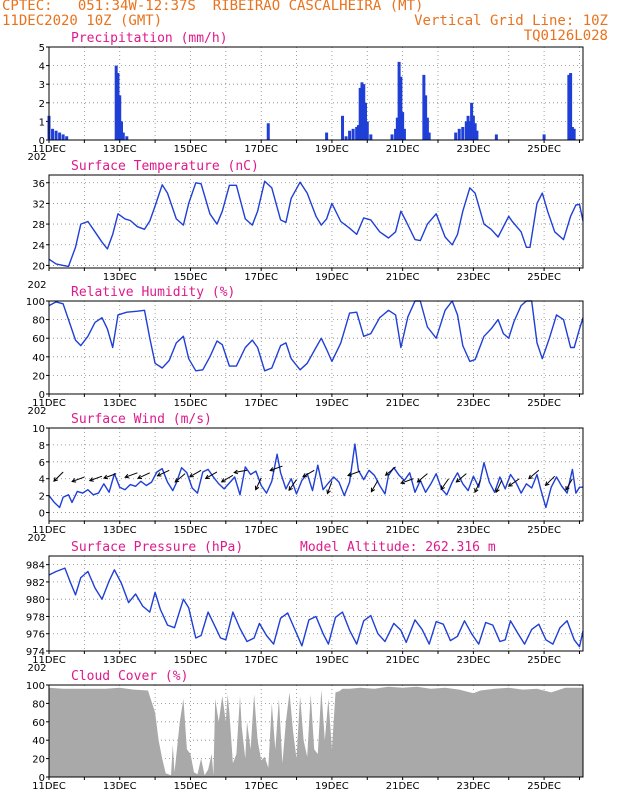  I want to click on xtick-precip: 15DEC, so click(191, 149).